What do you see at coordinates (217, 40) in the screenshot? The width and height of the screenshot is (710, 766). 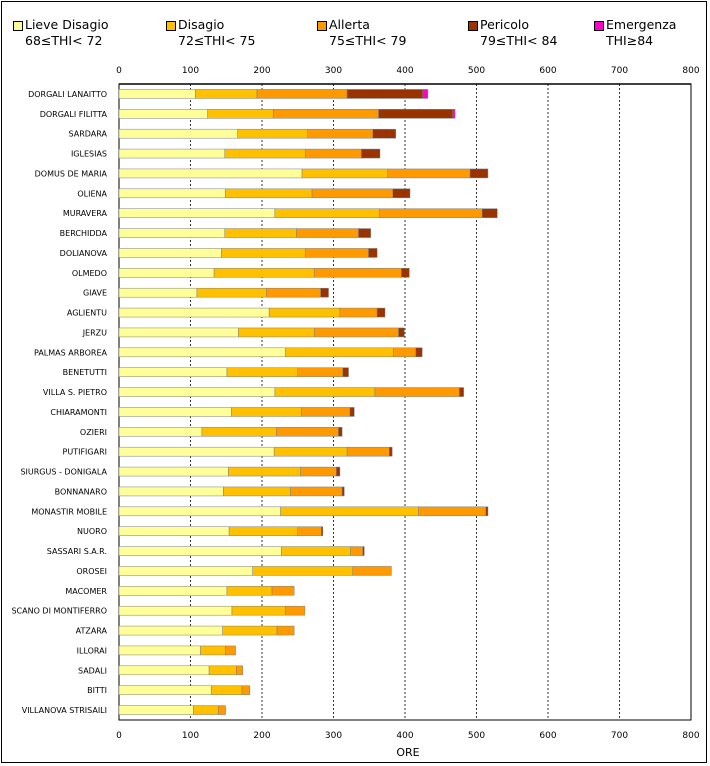 I see `legend-range: 72≤THI< 75` at bounding box center [217, 40].